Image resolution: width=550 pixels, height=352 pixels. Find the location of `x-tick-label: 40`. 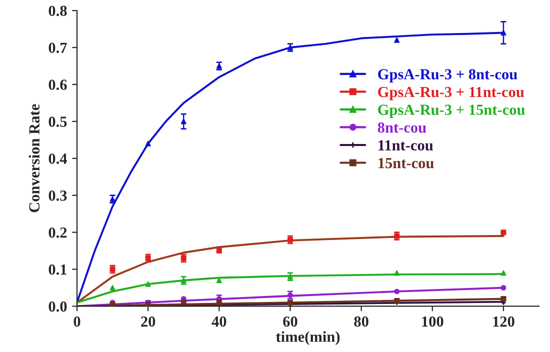

x-tick-label: 40 is located at coordinates (219, 321).